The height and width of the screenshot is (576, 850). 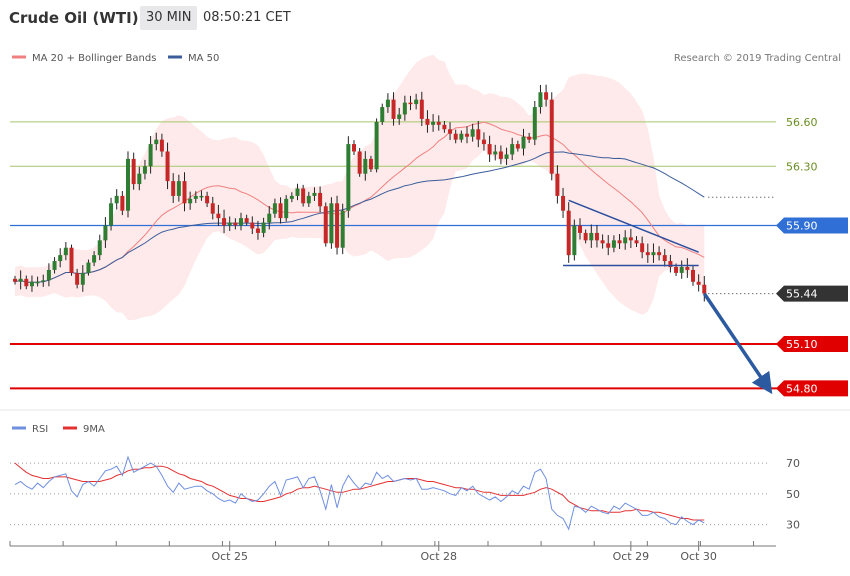 I want to click on support-tag, so click(x=812, y=343).